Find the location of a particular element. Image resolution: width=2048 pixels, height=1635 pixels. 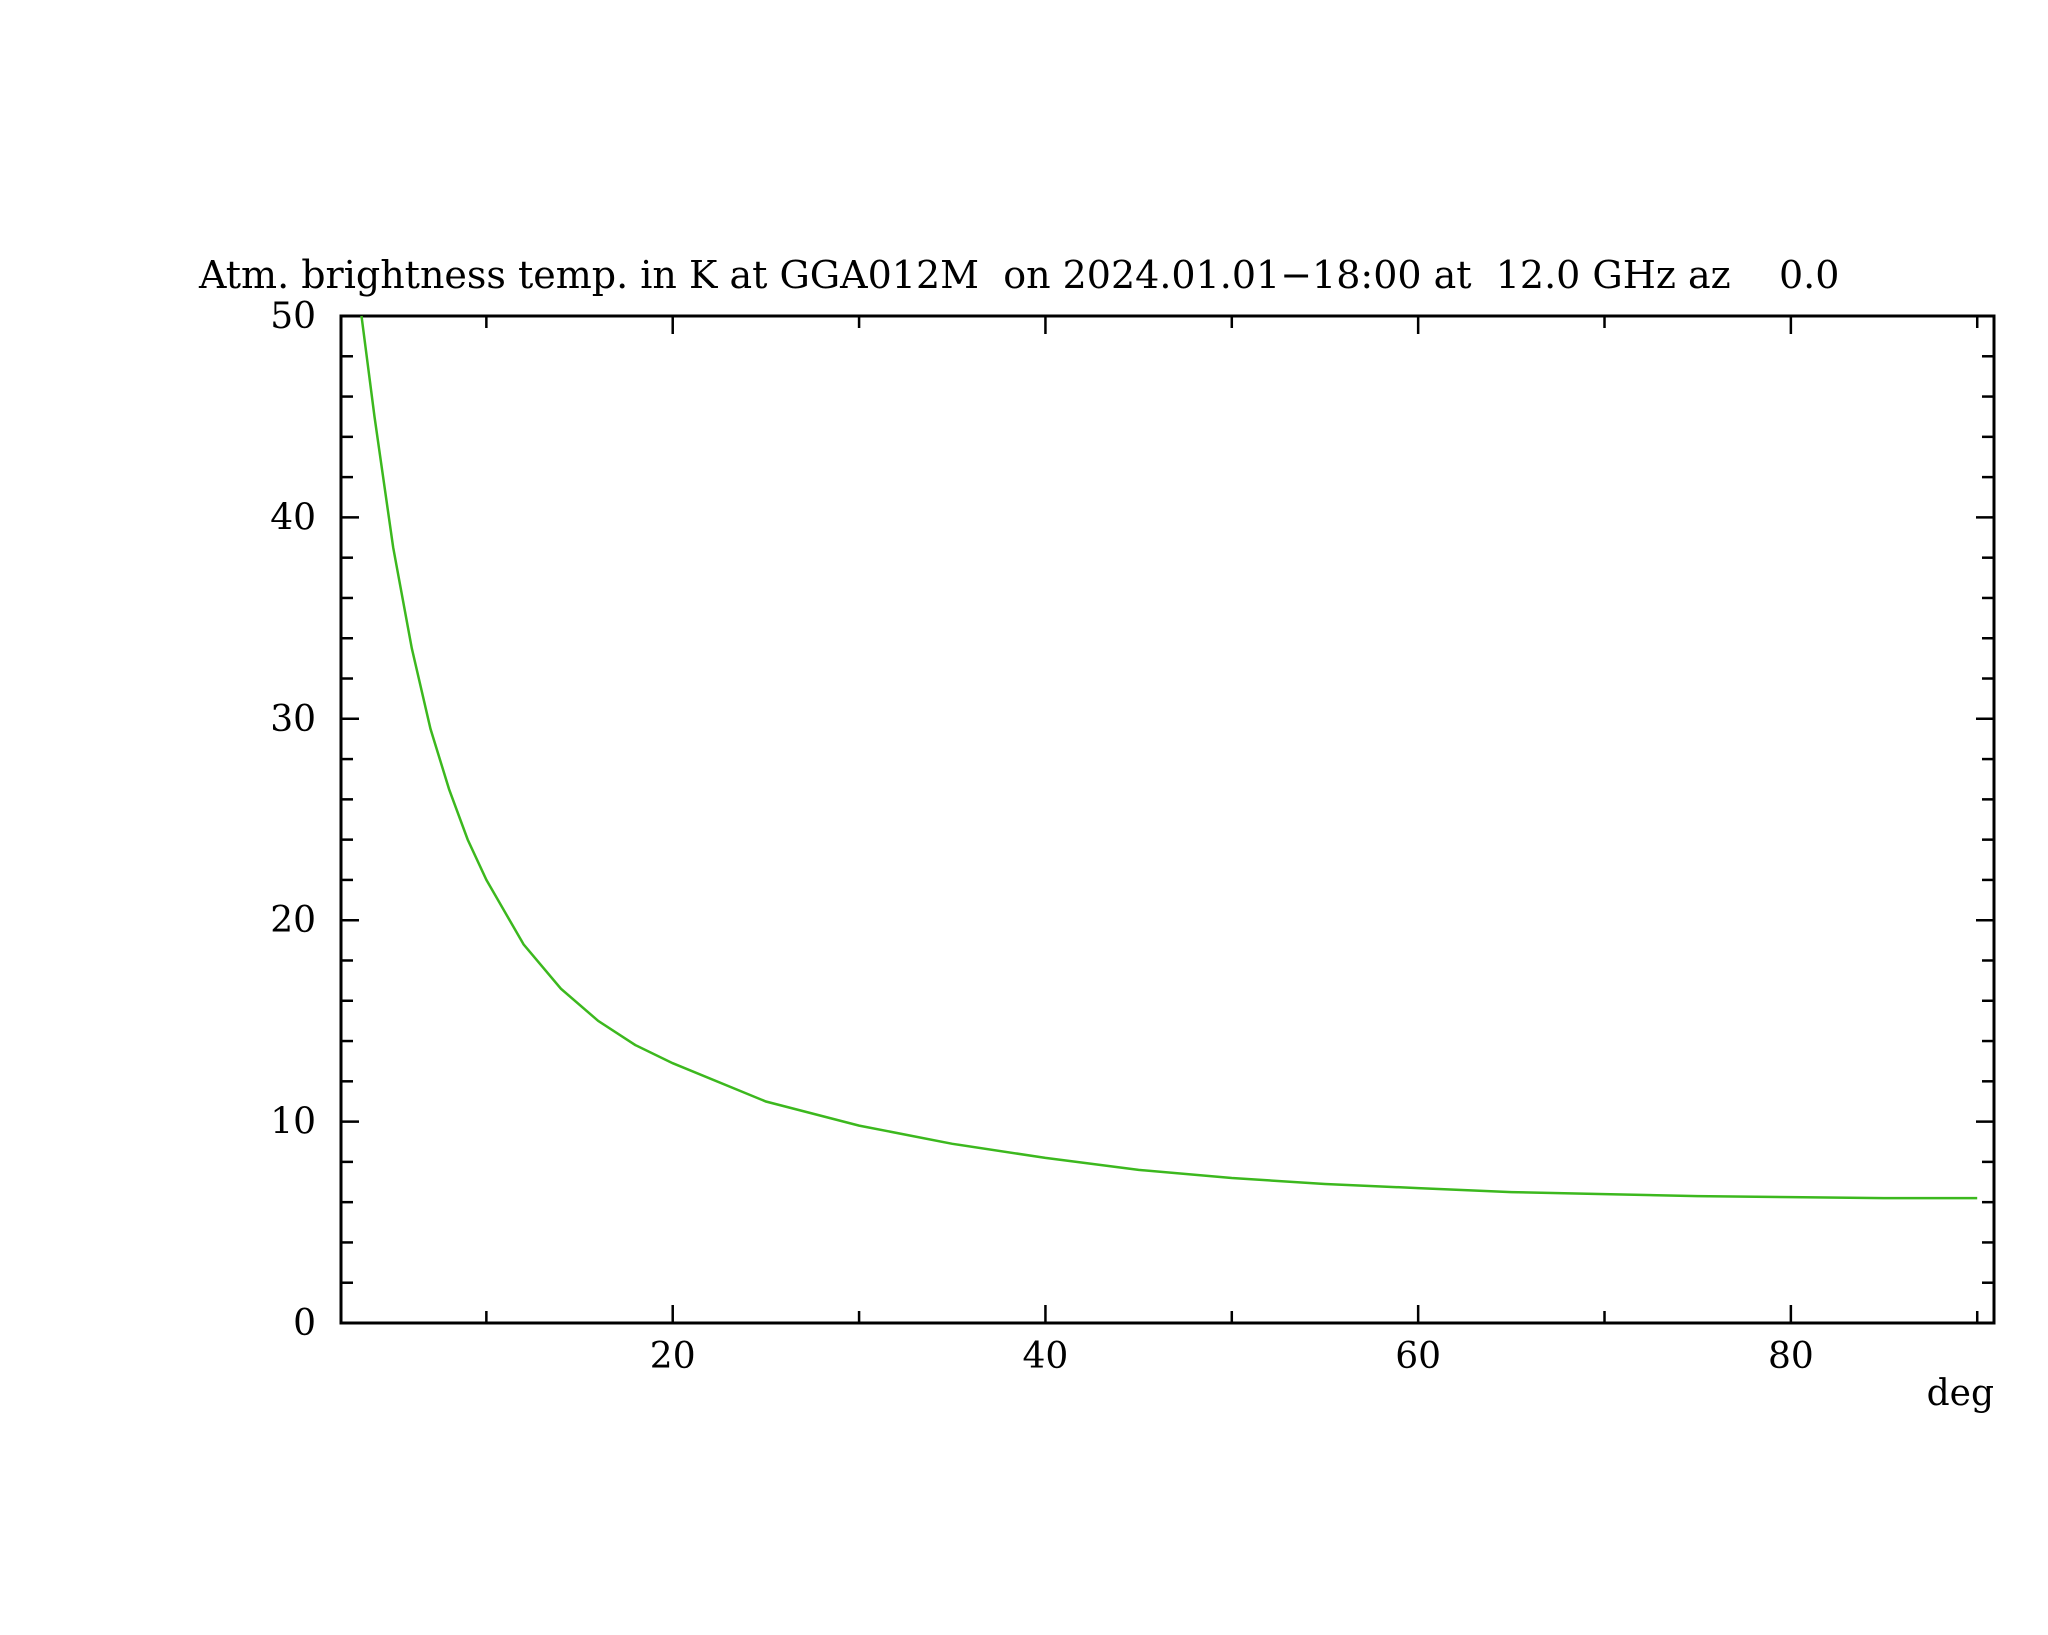

y-tick-label: 0 is located at coordinates (304, 1323).